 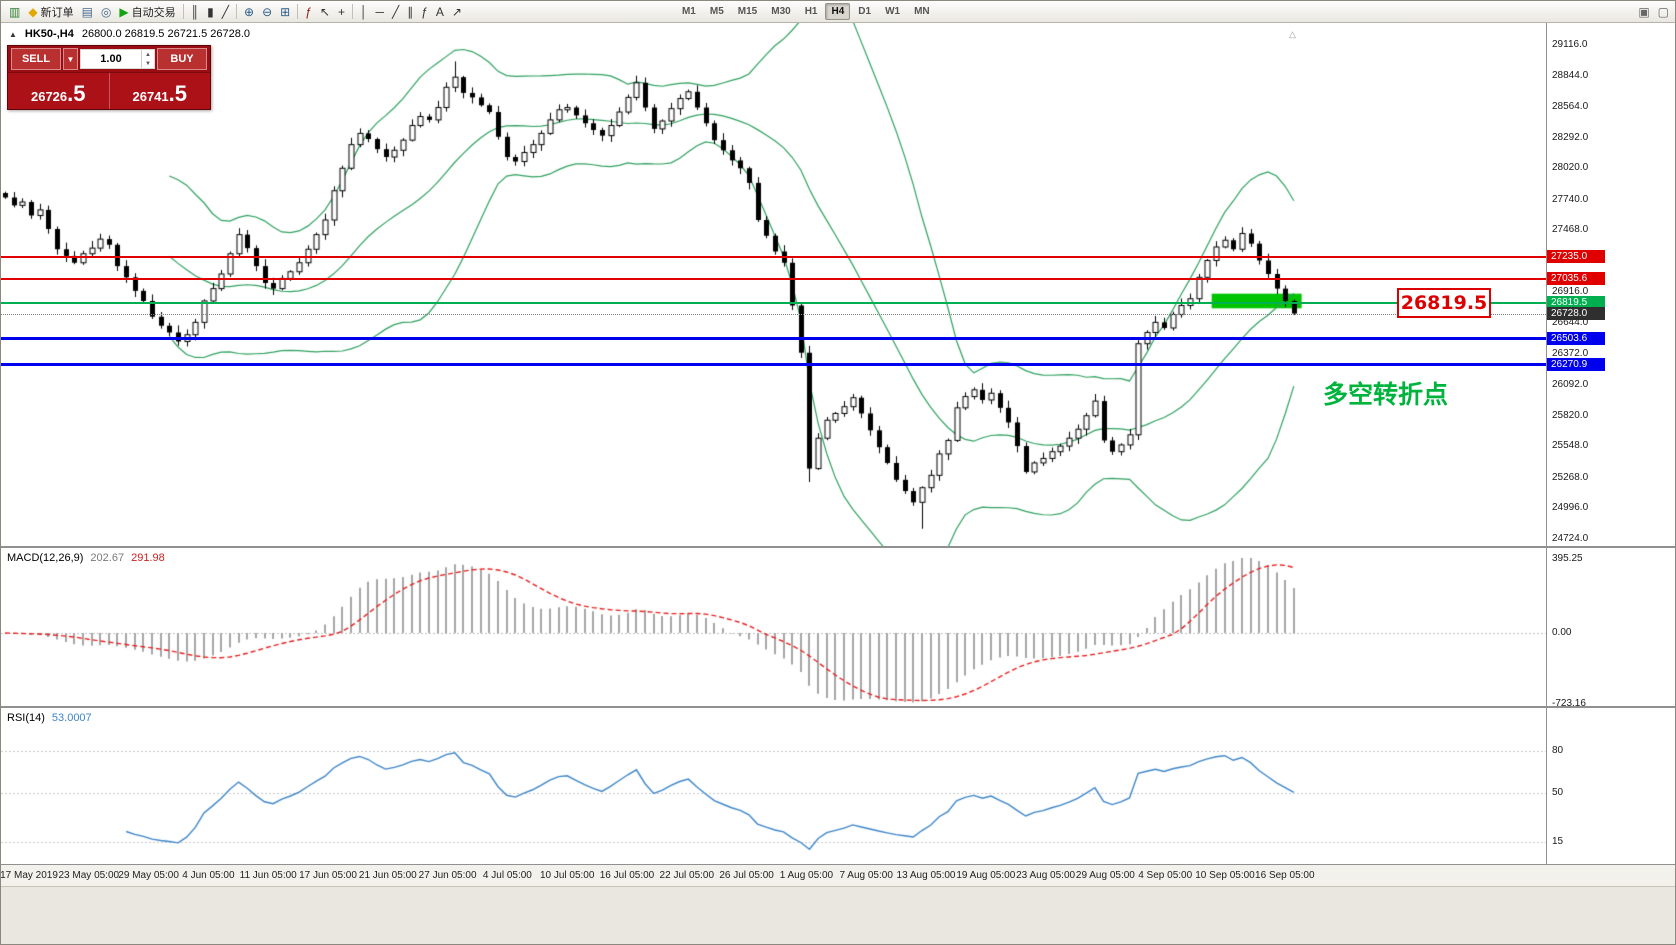 I want to click on time-axis-label: 1 Aug 05:00, so click(x=806, y=875).